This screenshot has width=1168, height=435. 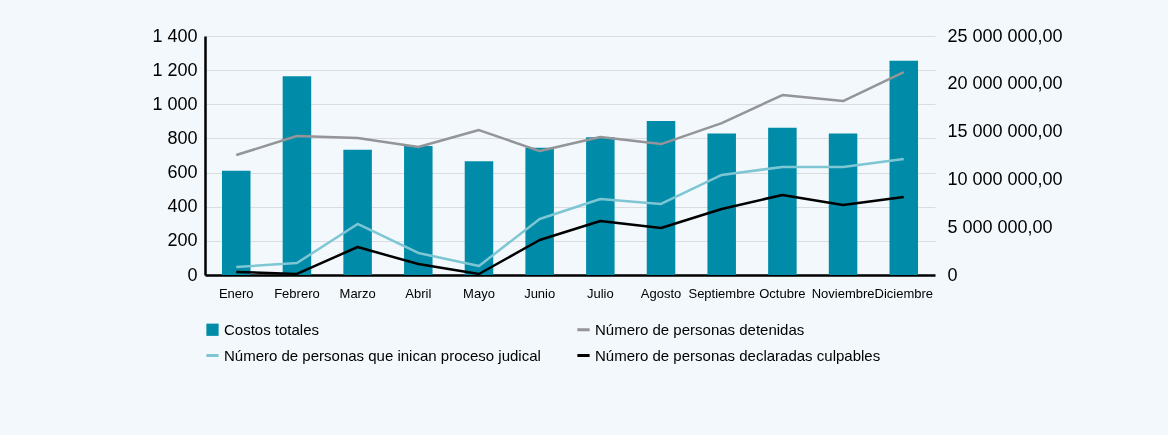 I want to click on y2-tick-label: 25 000 000,00, so click(x=1005, y=35).